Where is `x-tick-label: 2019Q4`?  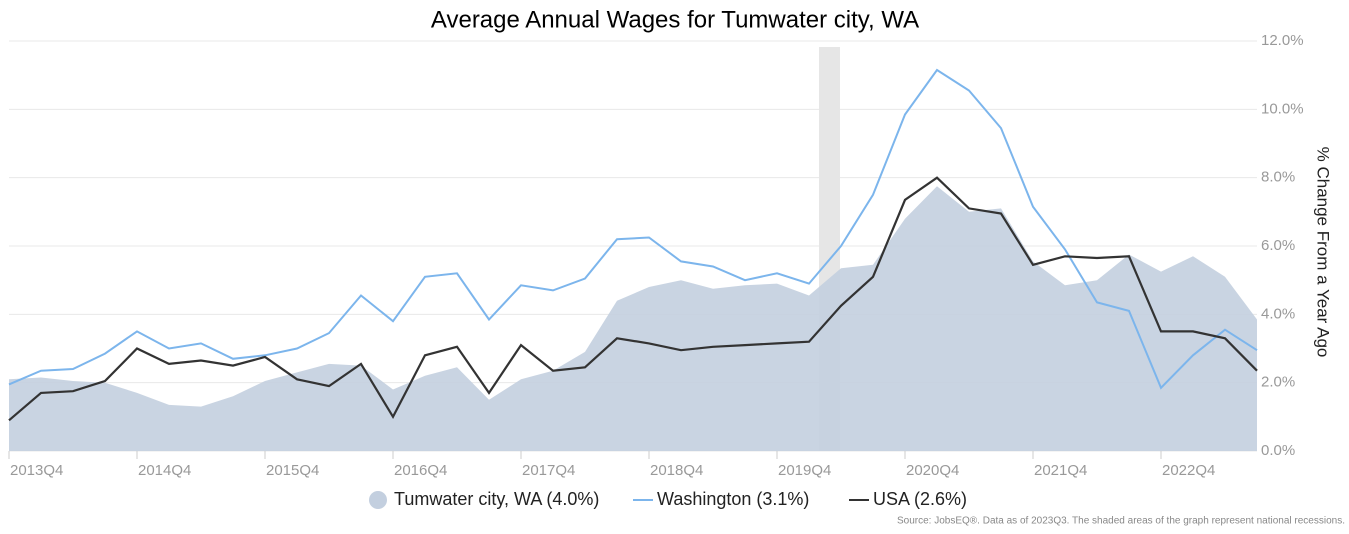 x-tick-label: 2019Q4 is located at coordinates (804, 470).